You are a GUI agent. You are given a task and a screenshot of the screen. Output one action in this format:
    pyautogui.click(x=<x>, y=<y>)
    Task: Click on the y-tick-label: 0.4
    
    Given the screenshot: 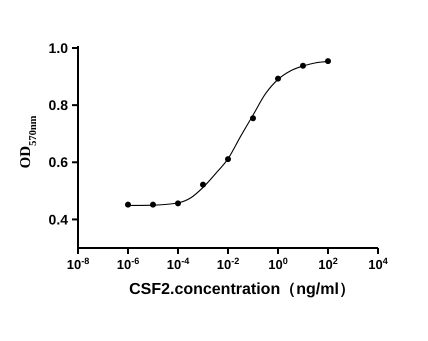 What is the action you would take?
    pyautogui.click(x=58, y=219)
    